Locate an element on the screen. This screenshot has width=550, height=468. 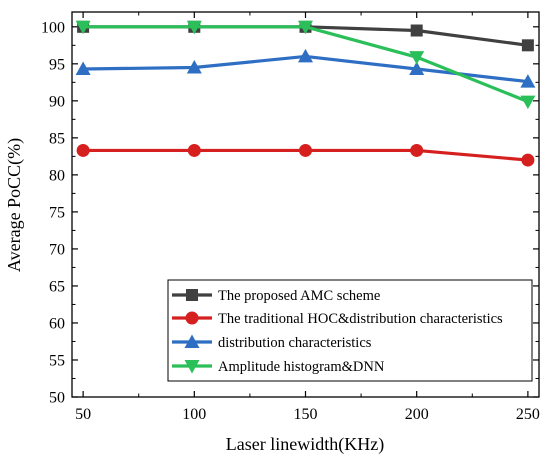
x-tick-label: 200 is located at coordinates (417, 414).